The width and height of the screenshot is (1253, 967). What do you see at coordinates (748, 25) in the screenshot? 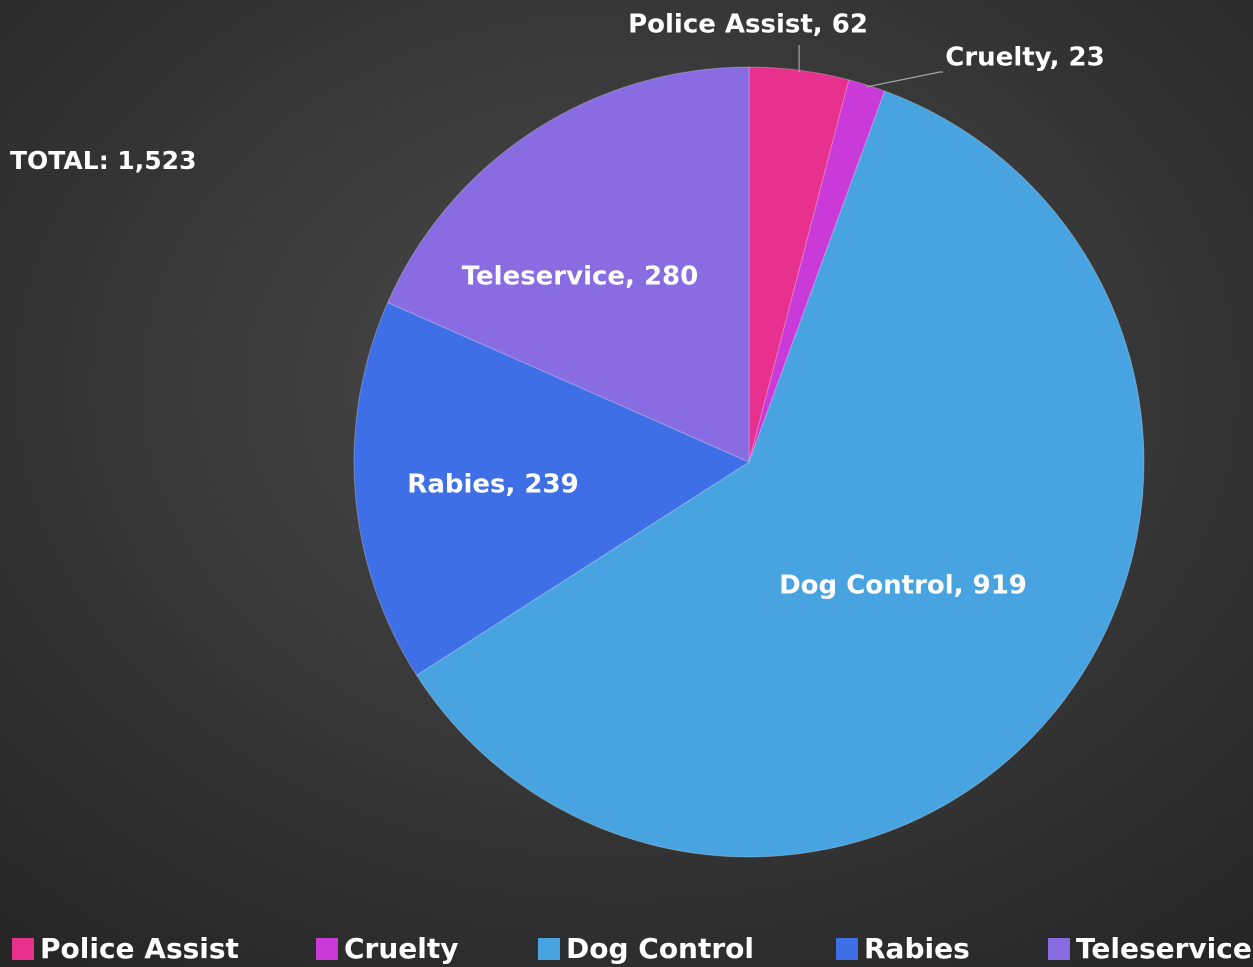
I see `data-label: Police Assist, 62` at bounding box center [748, 25].